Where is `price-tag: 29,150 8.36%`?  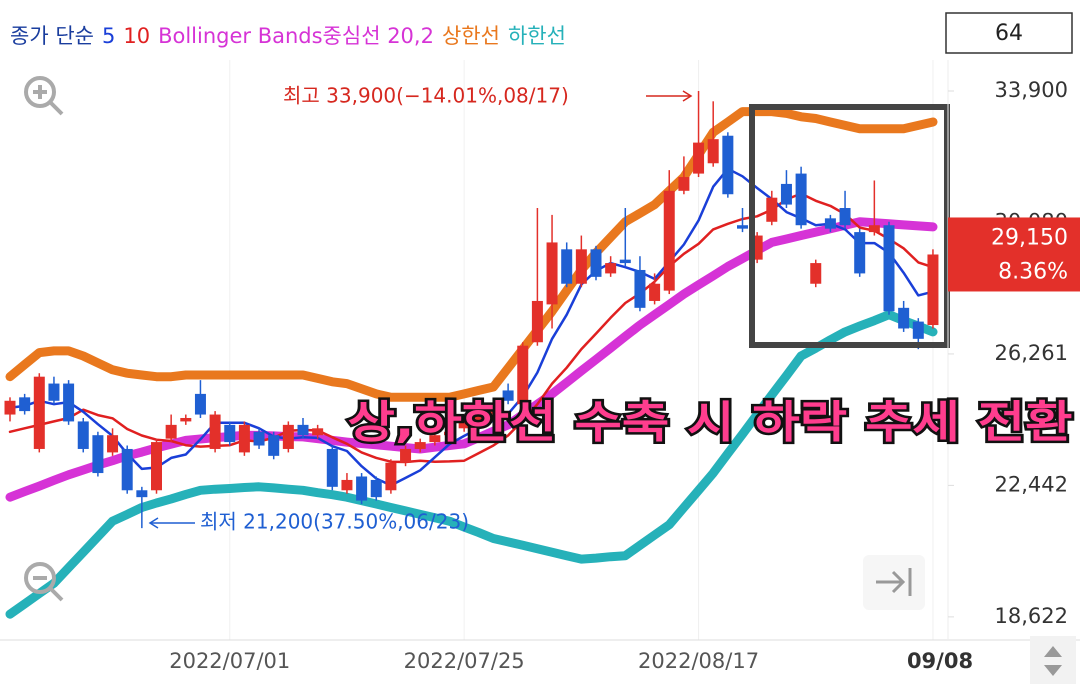
price-tag: 29,150 8.36% is located at coordinates (1014, 254).